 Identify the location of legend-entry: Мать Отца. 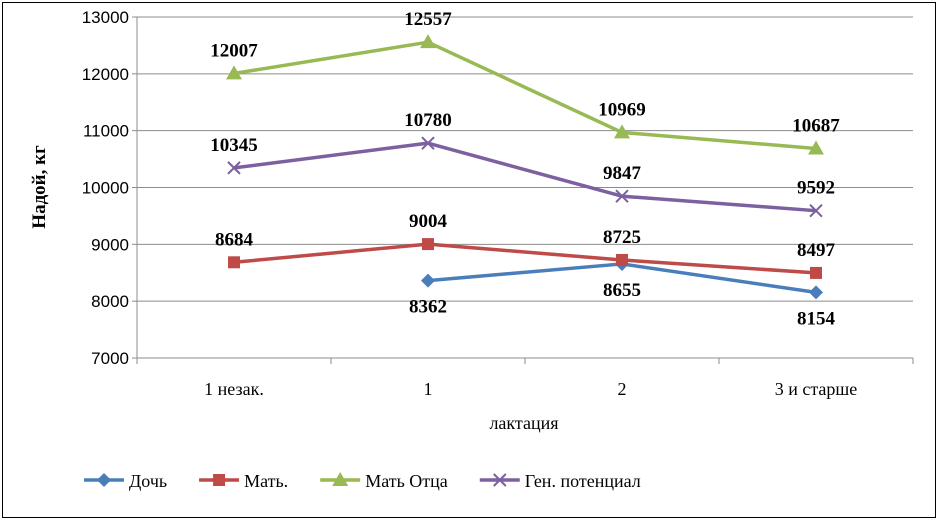
(406, 481).